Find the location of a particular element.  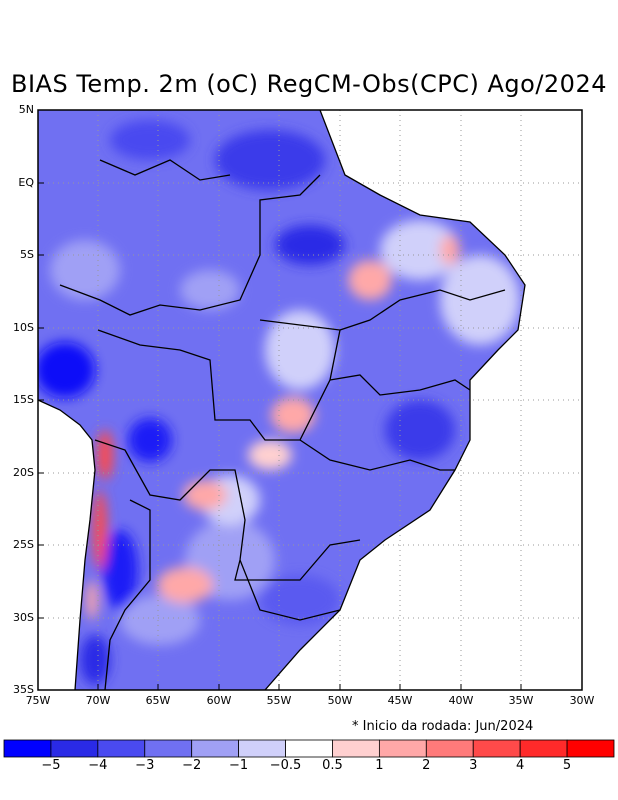

colorbar-label: 1 is located at coordinates (379, 765).